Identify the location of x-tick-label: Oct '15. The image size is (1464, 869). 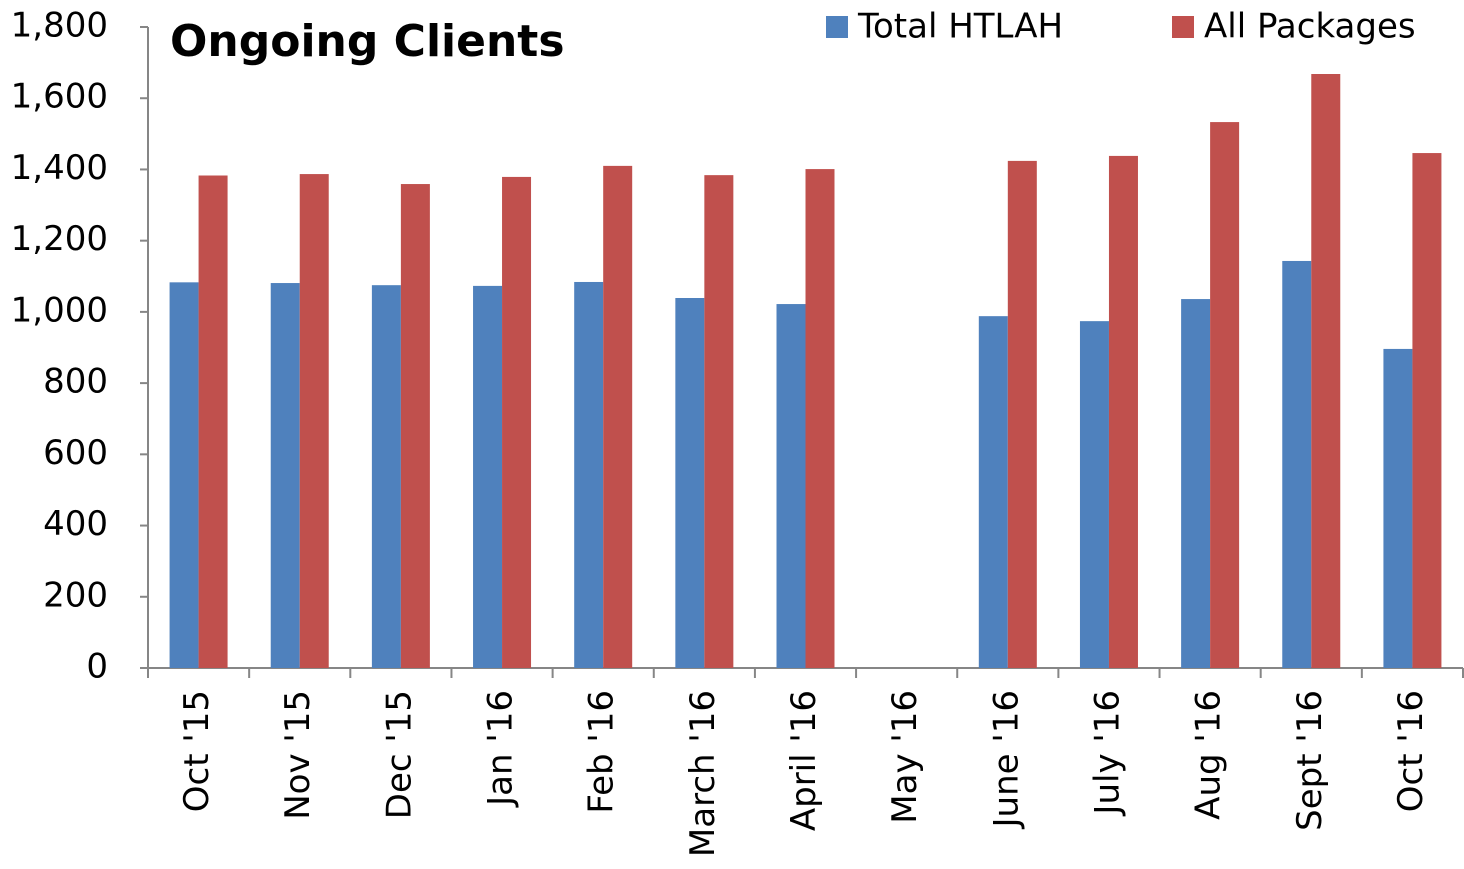
(197, 751).